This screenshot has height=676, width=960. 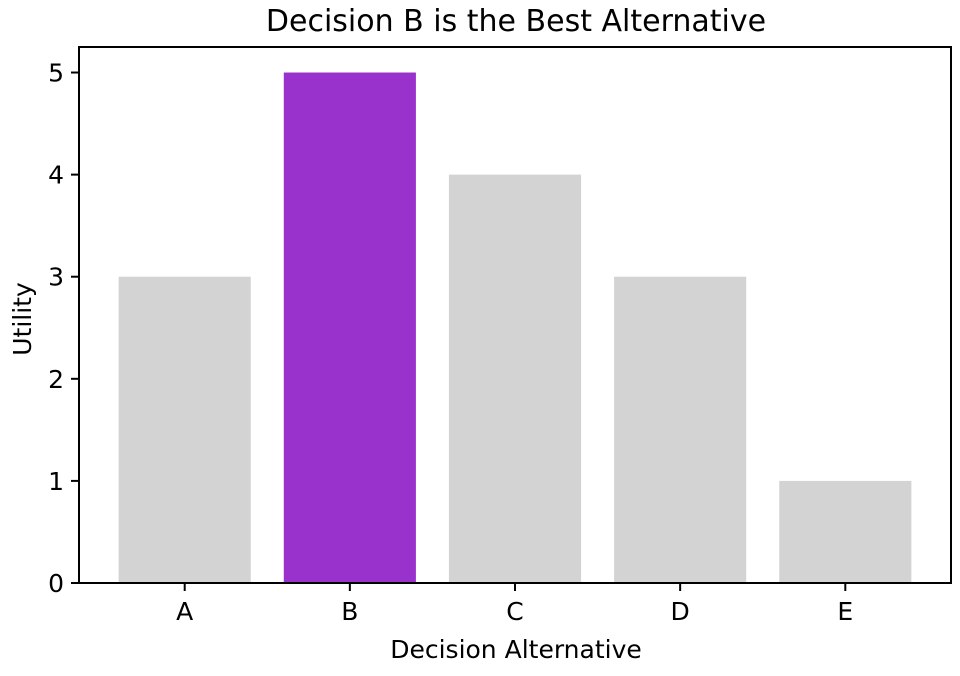 What do you see at coordinates (514, 611) in the screenshot?
I see `x-tick-label-c: C` at bounding box center [514, 611].